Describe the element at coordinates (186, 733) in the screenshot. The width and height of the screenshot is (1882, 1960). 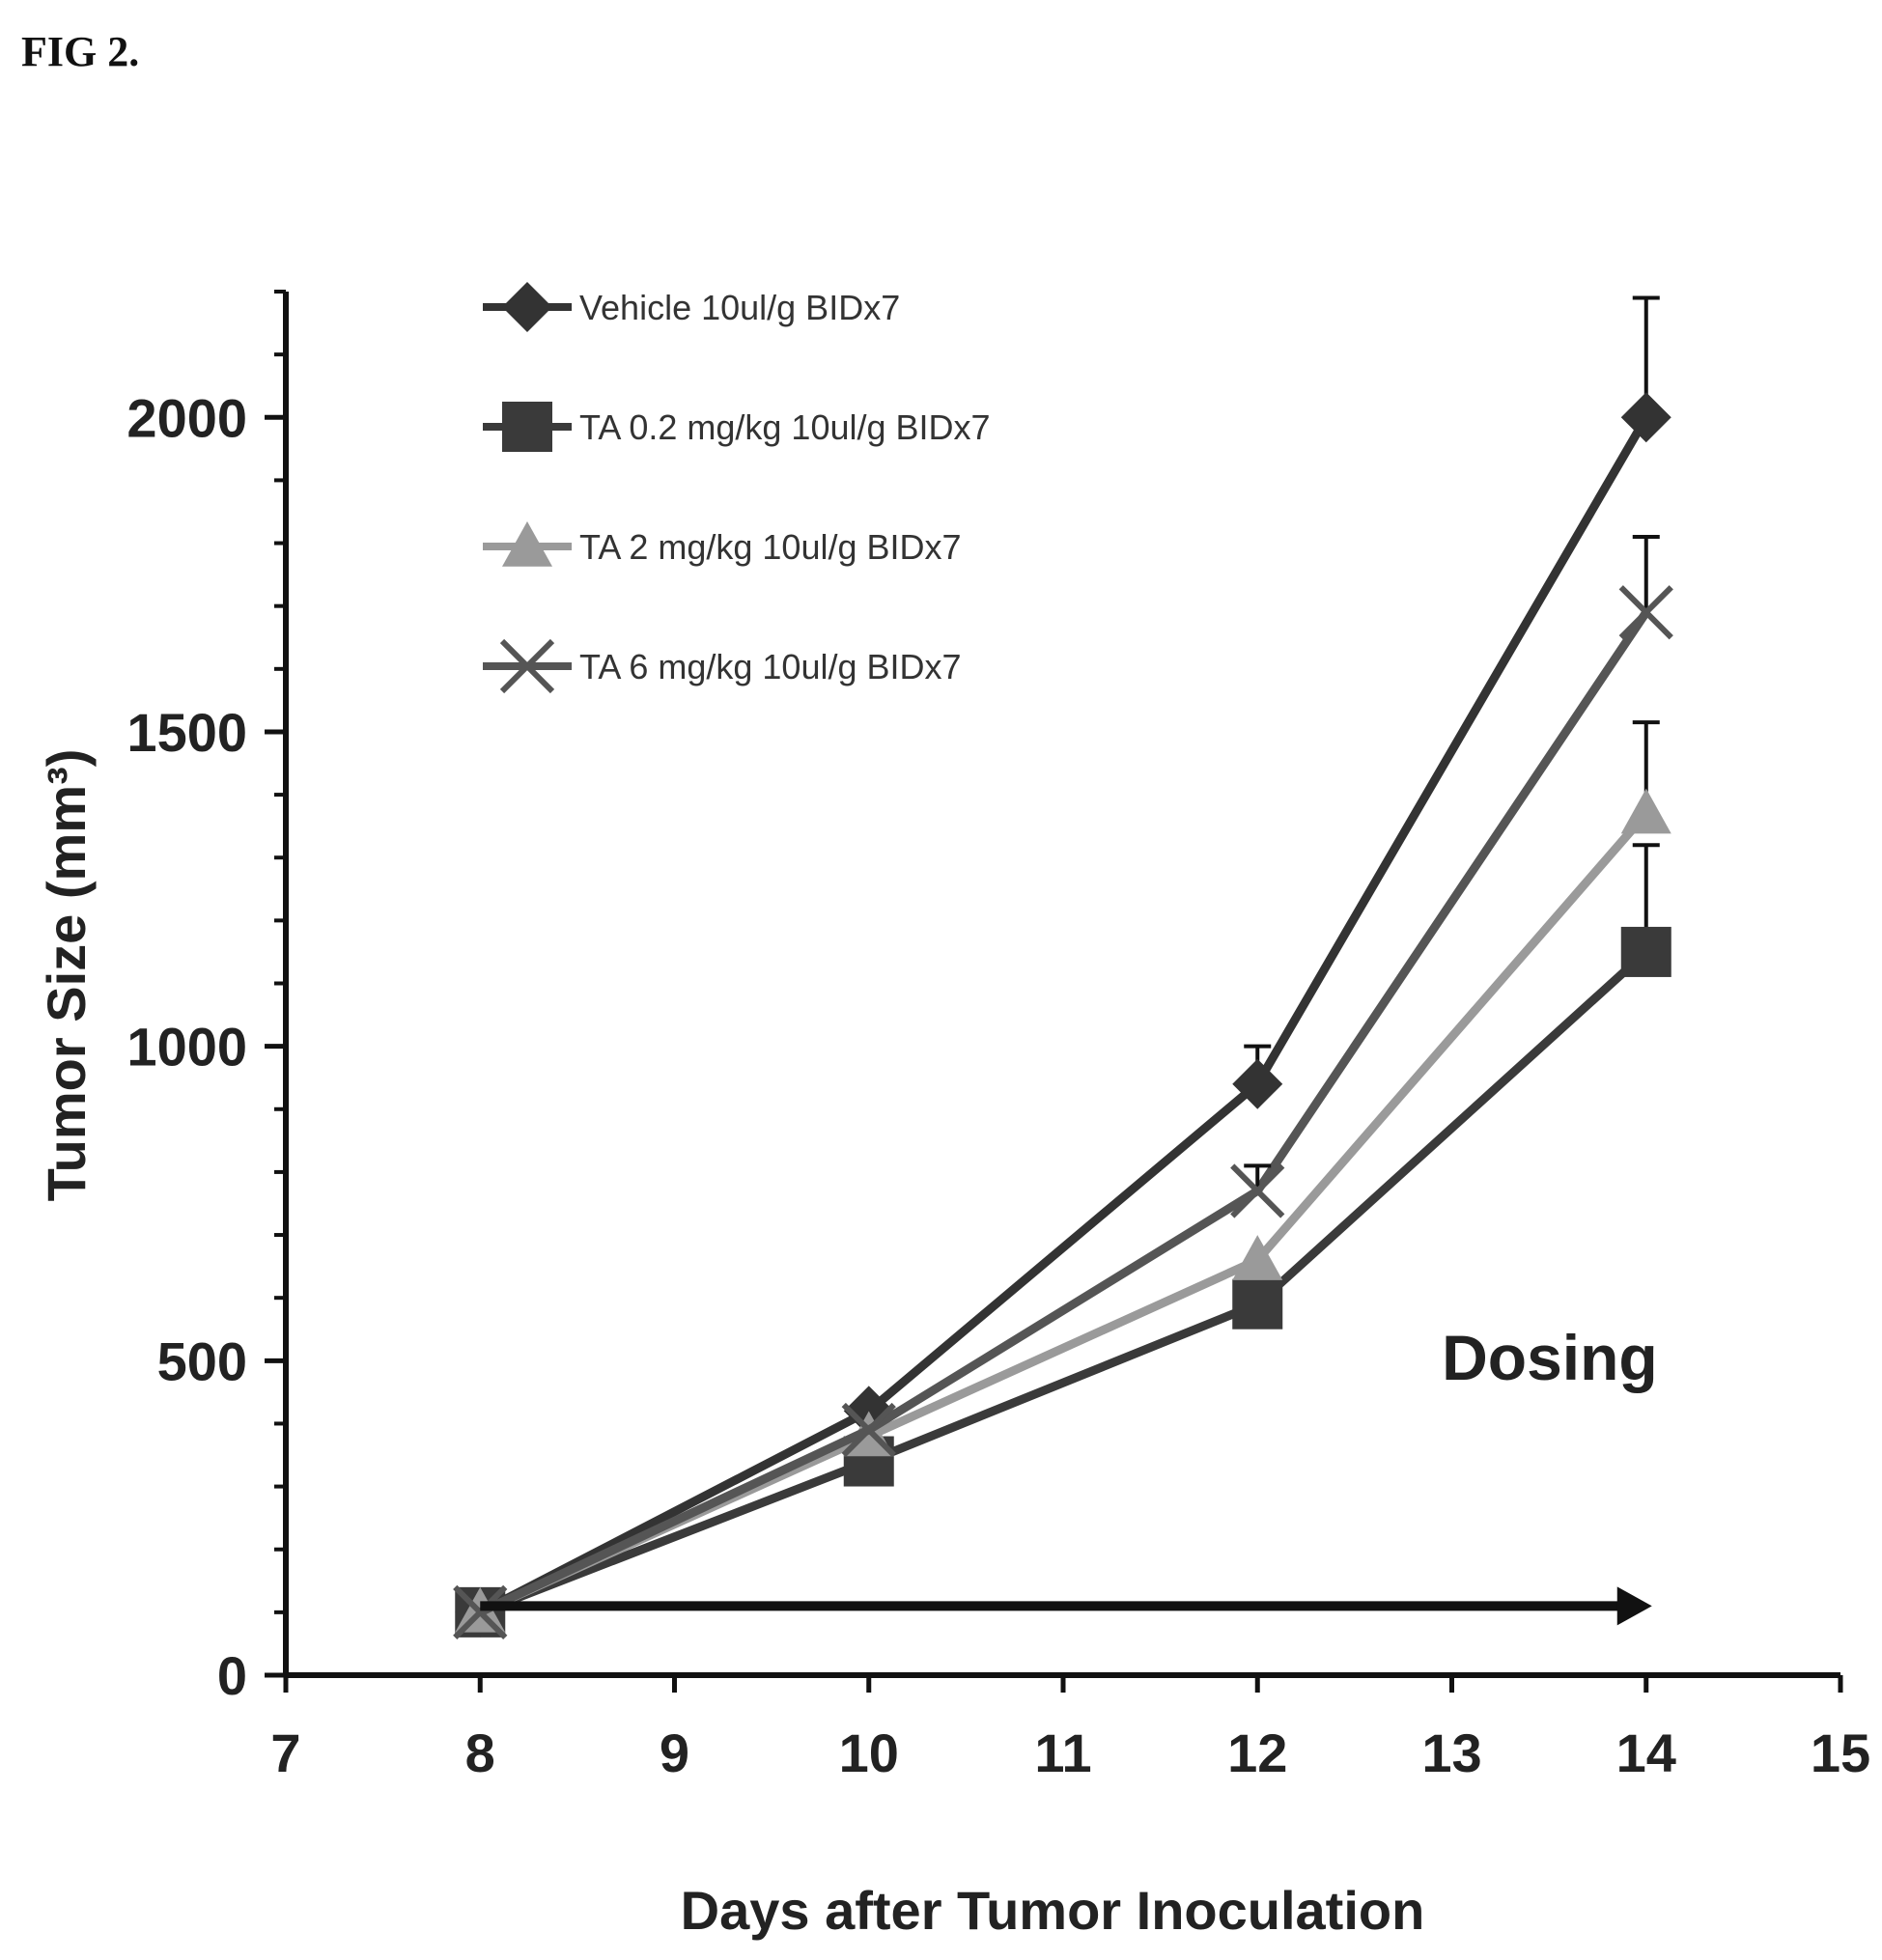
I see `y-tick-label: 1500` at that location.